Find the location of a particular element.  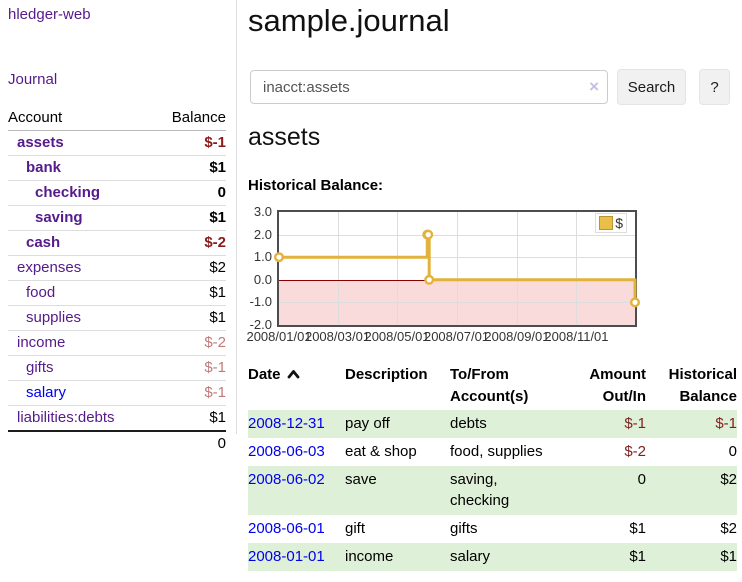

transaction-date-link: 2008-12-31 is located at coordinates (286, 423).